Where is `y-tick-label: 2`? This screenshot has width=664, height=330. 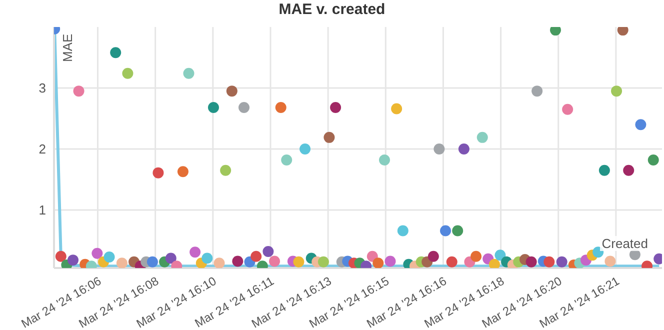 y-tick-label: 2 is located at coordinates (42, 149).